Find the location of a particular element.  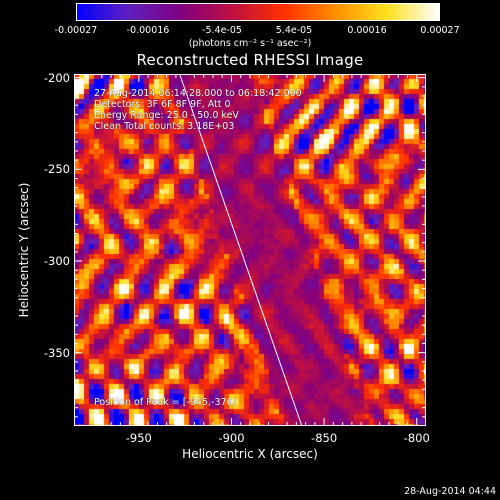

energy-range-label: Energy Range: 25.0 - 50.0 keV is located at coordinates (166, 115).